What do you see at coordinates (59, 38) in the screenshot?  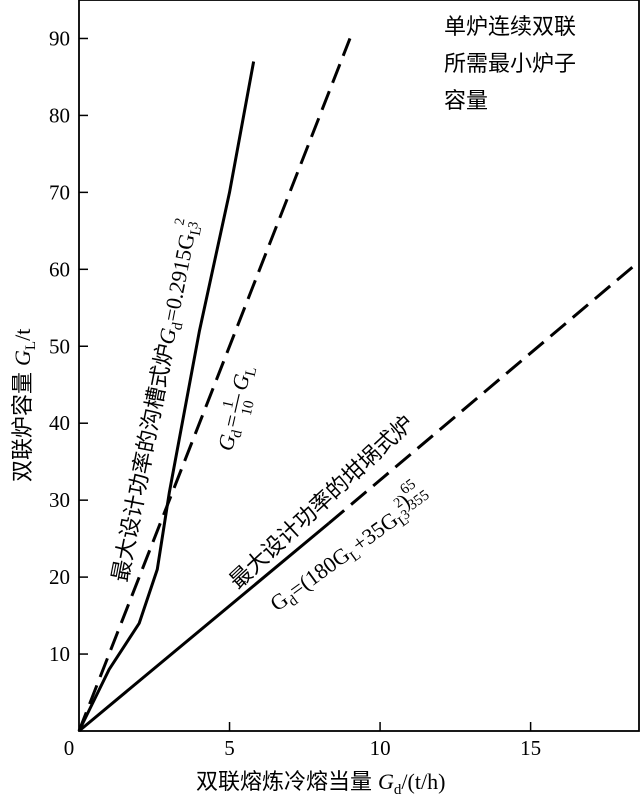 I see `y-tick-label: 90` at bounding box center [59, 38].